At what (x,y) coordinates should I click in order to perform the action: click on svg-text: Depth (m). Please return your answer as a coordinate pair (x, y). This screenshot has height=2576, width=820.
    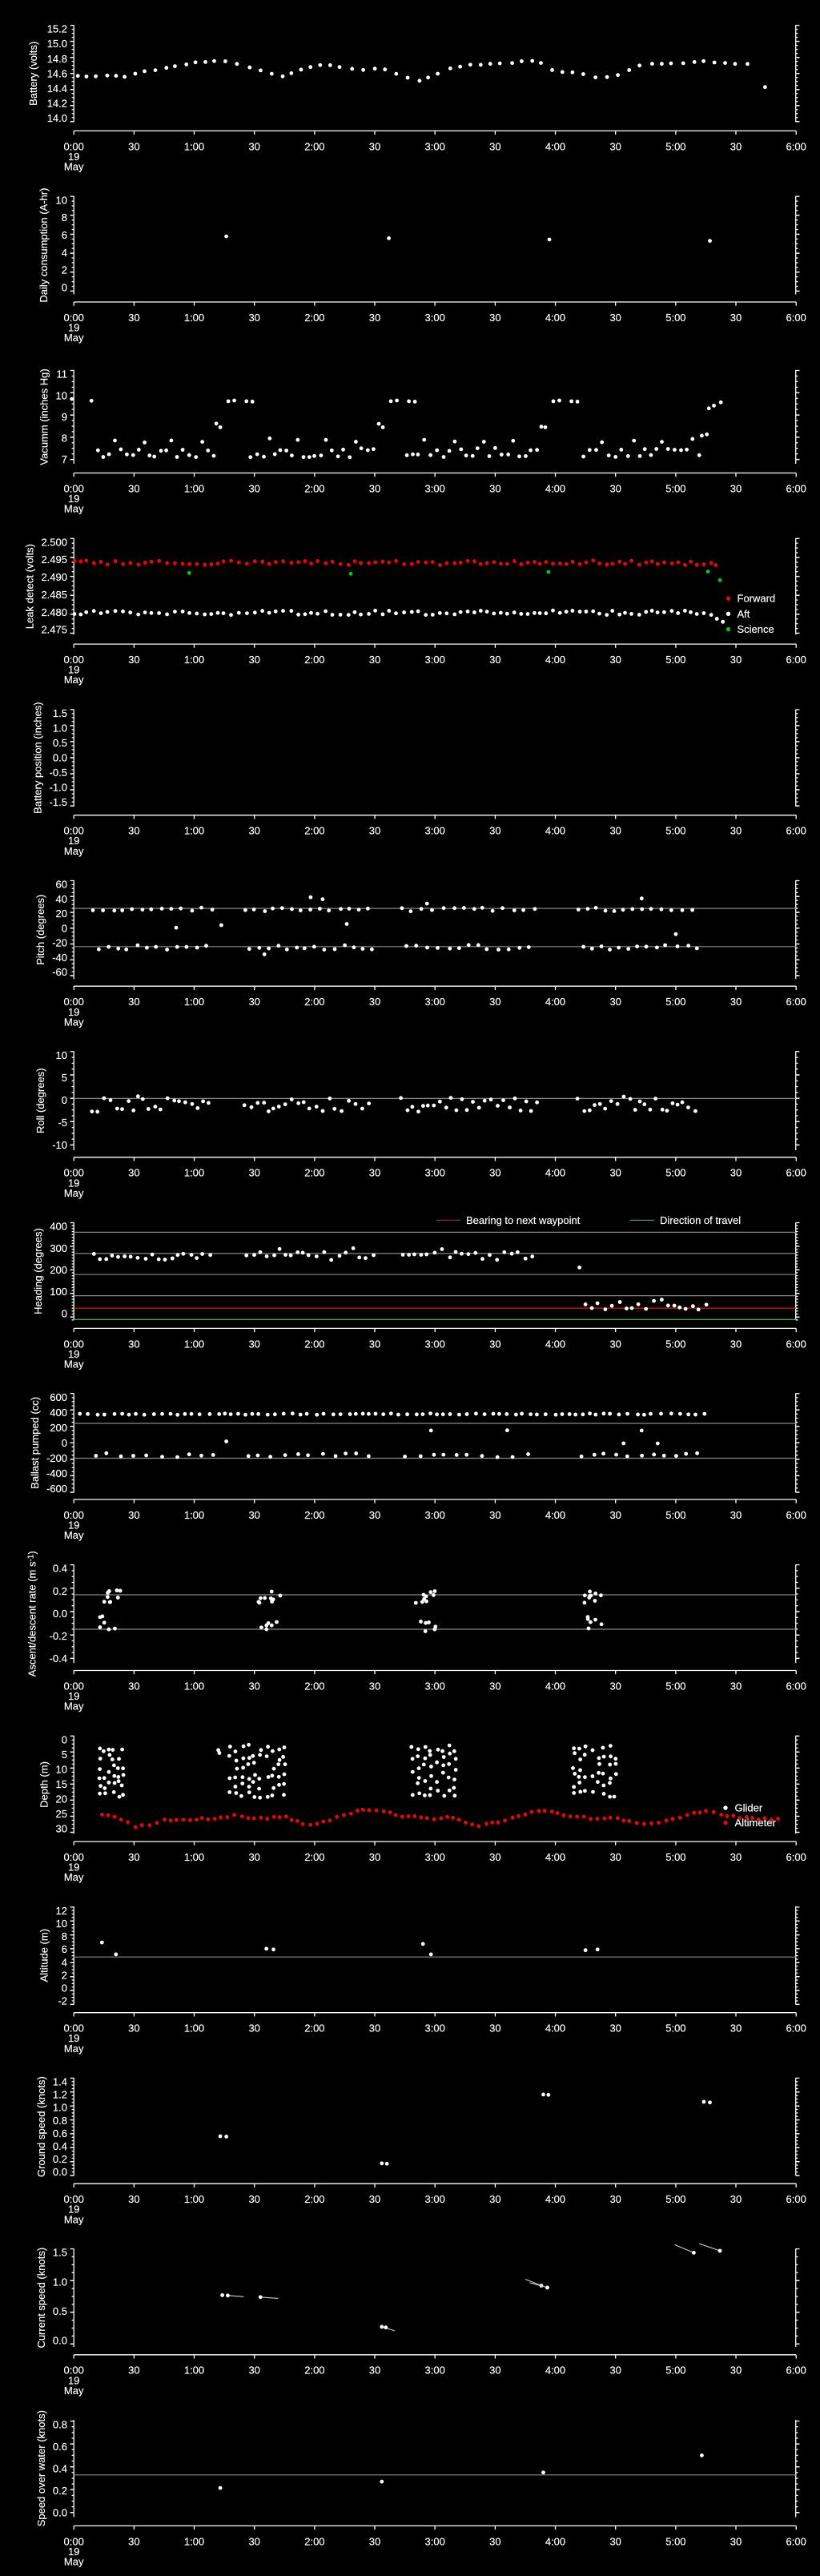
    Looking at the image, I should click on (44, 1785).